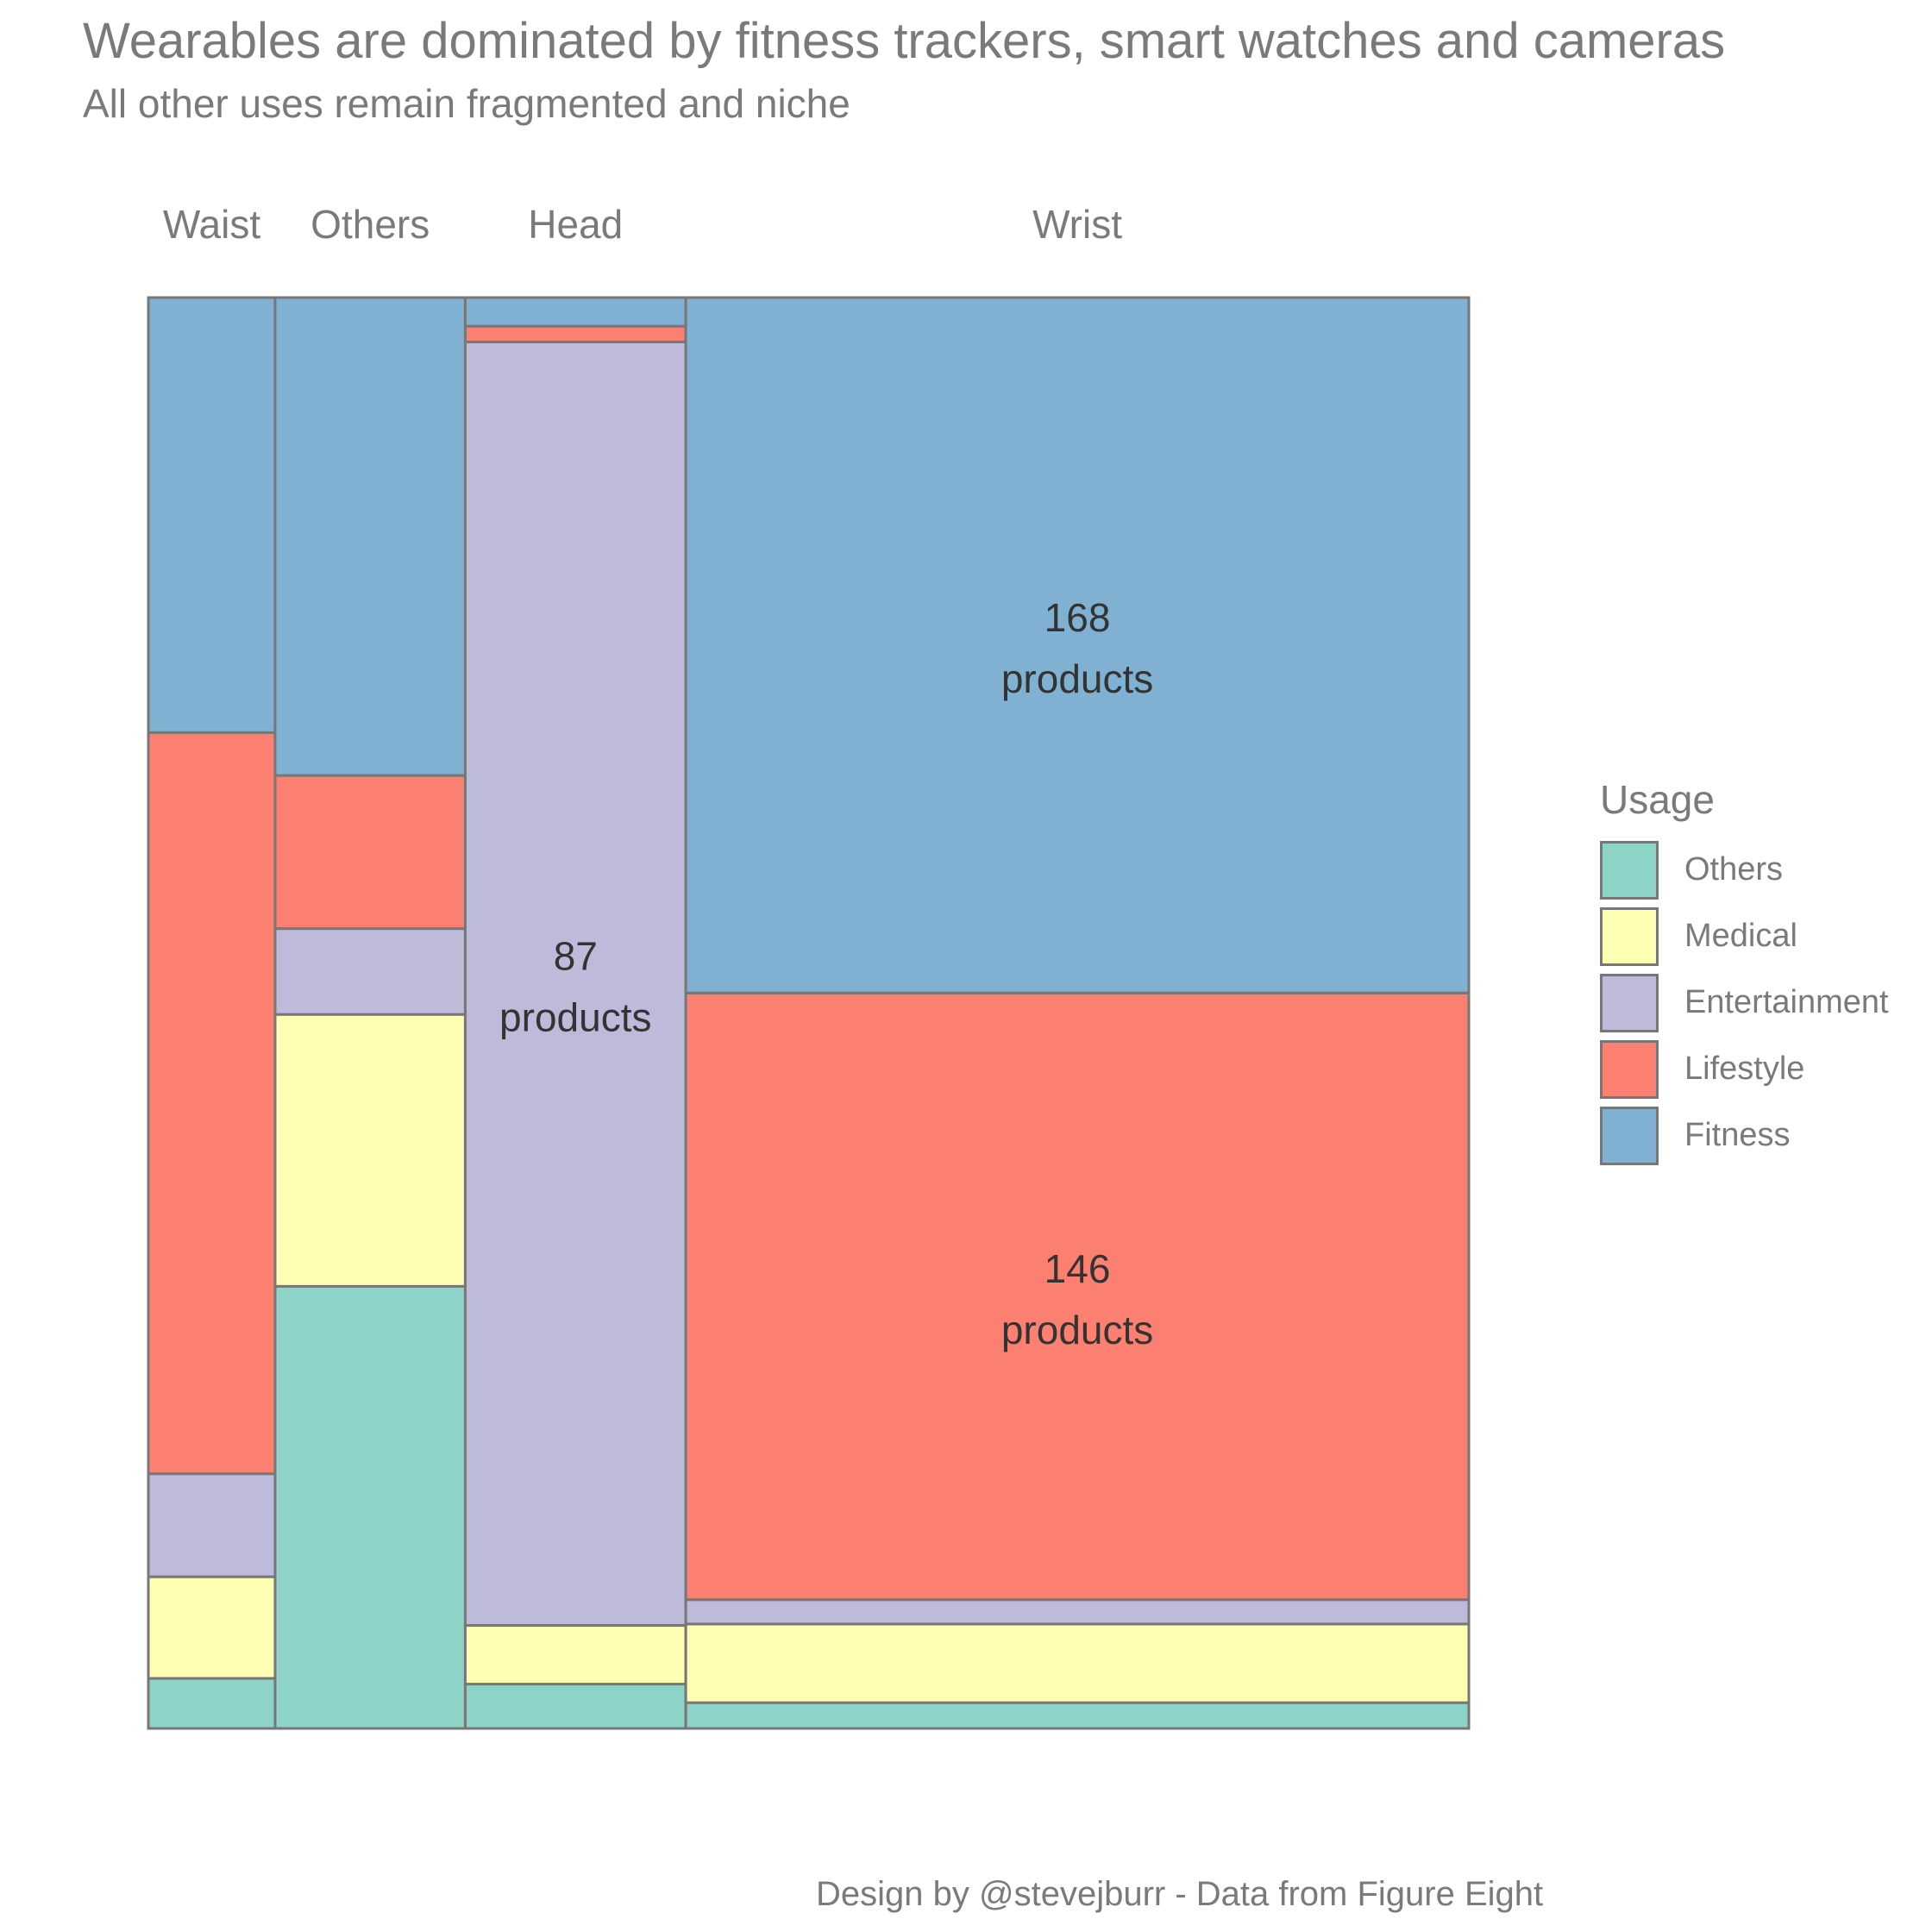 The height and width of the screenshot is (1932, 1932). What do you see at coordinates (575, 334) in the screenshot?
I see `tile-head-lifestyle` at bounding box center [575, 334].